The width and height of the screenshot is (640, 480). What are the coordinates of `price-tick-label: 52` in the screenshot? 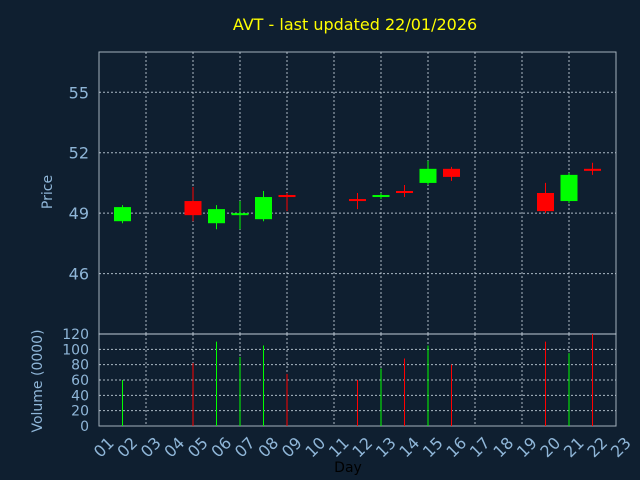 It's located at (79, 153).